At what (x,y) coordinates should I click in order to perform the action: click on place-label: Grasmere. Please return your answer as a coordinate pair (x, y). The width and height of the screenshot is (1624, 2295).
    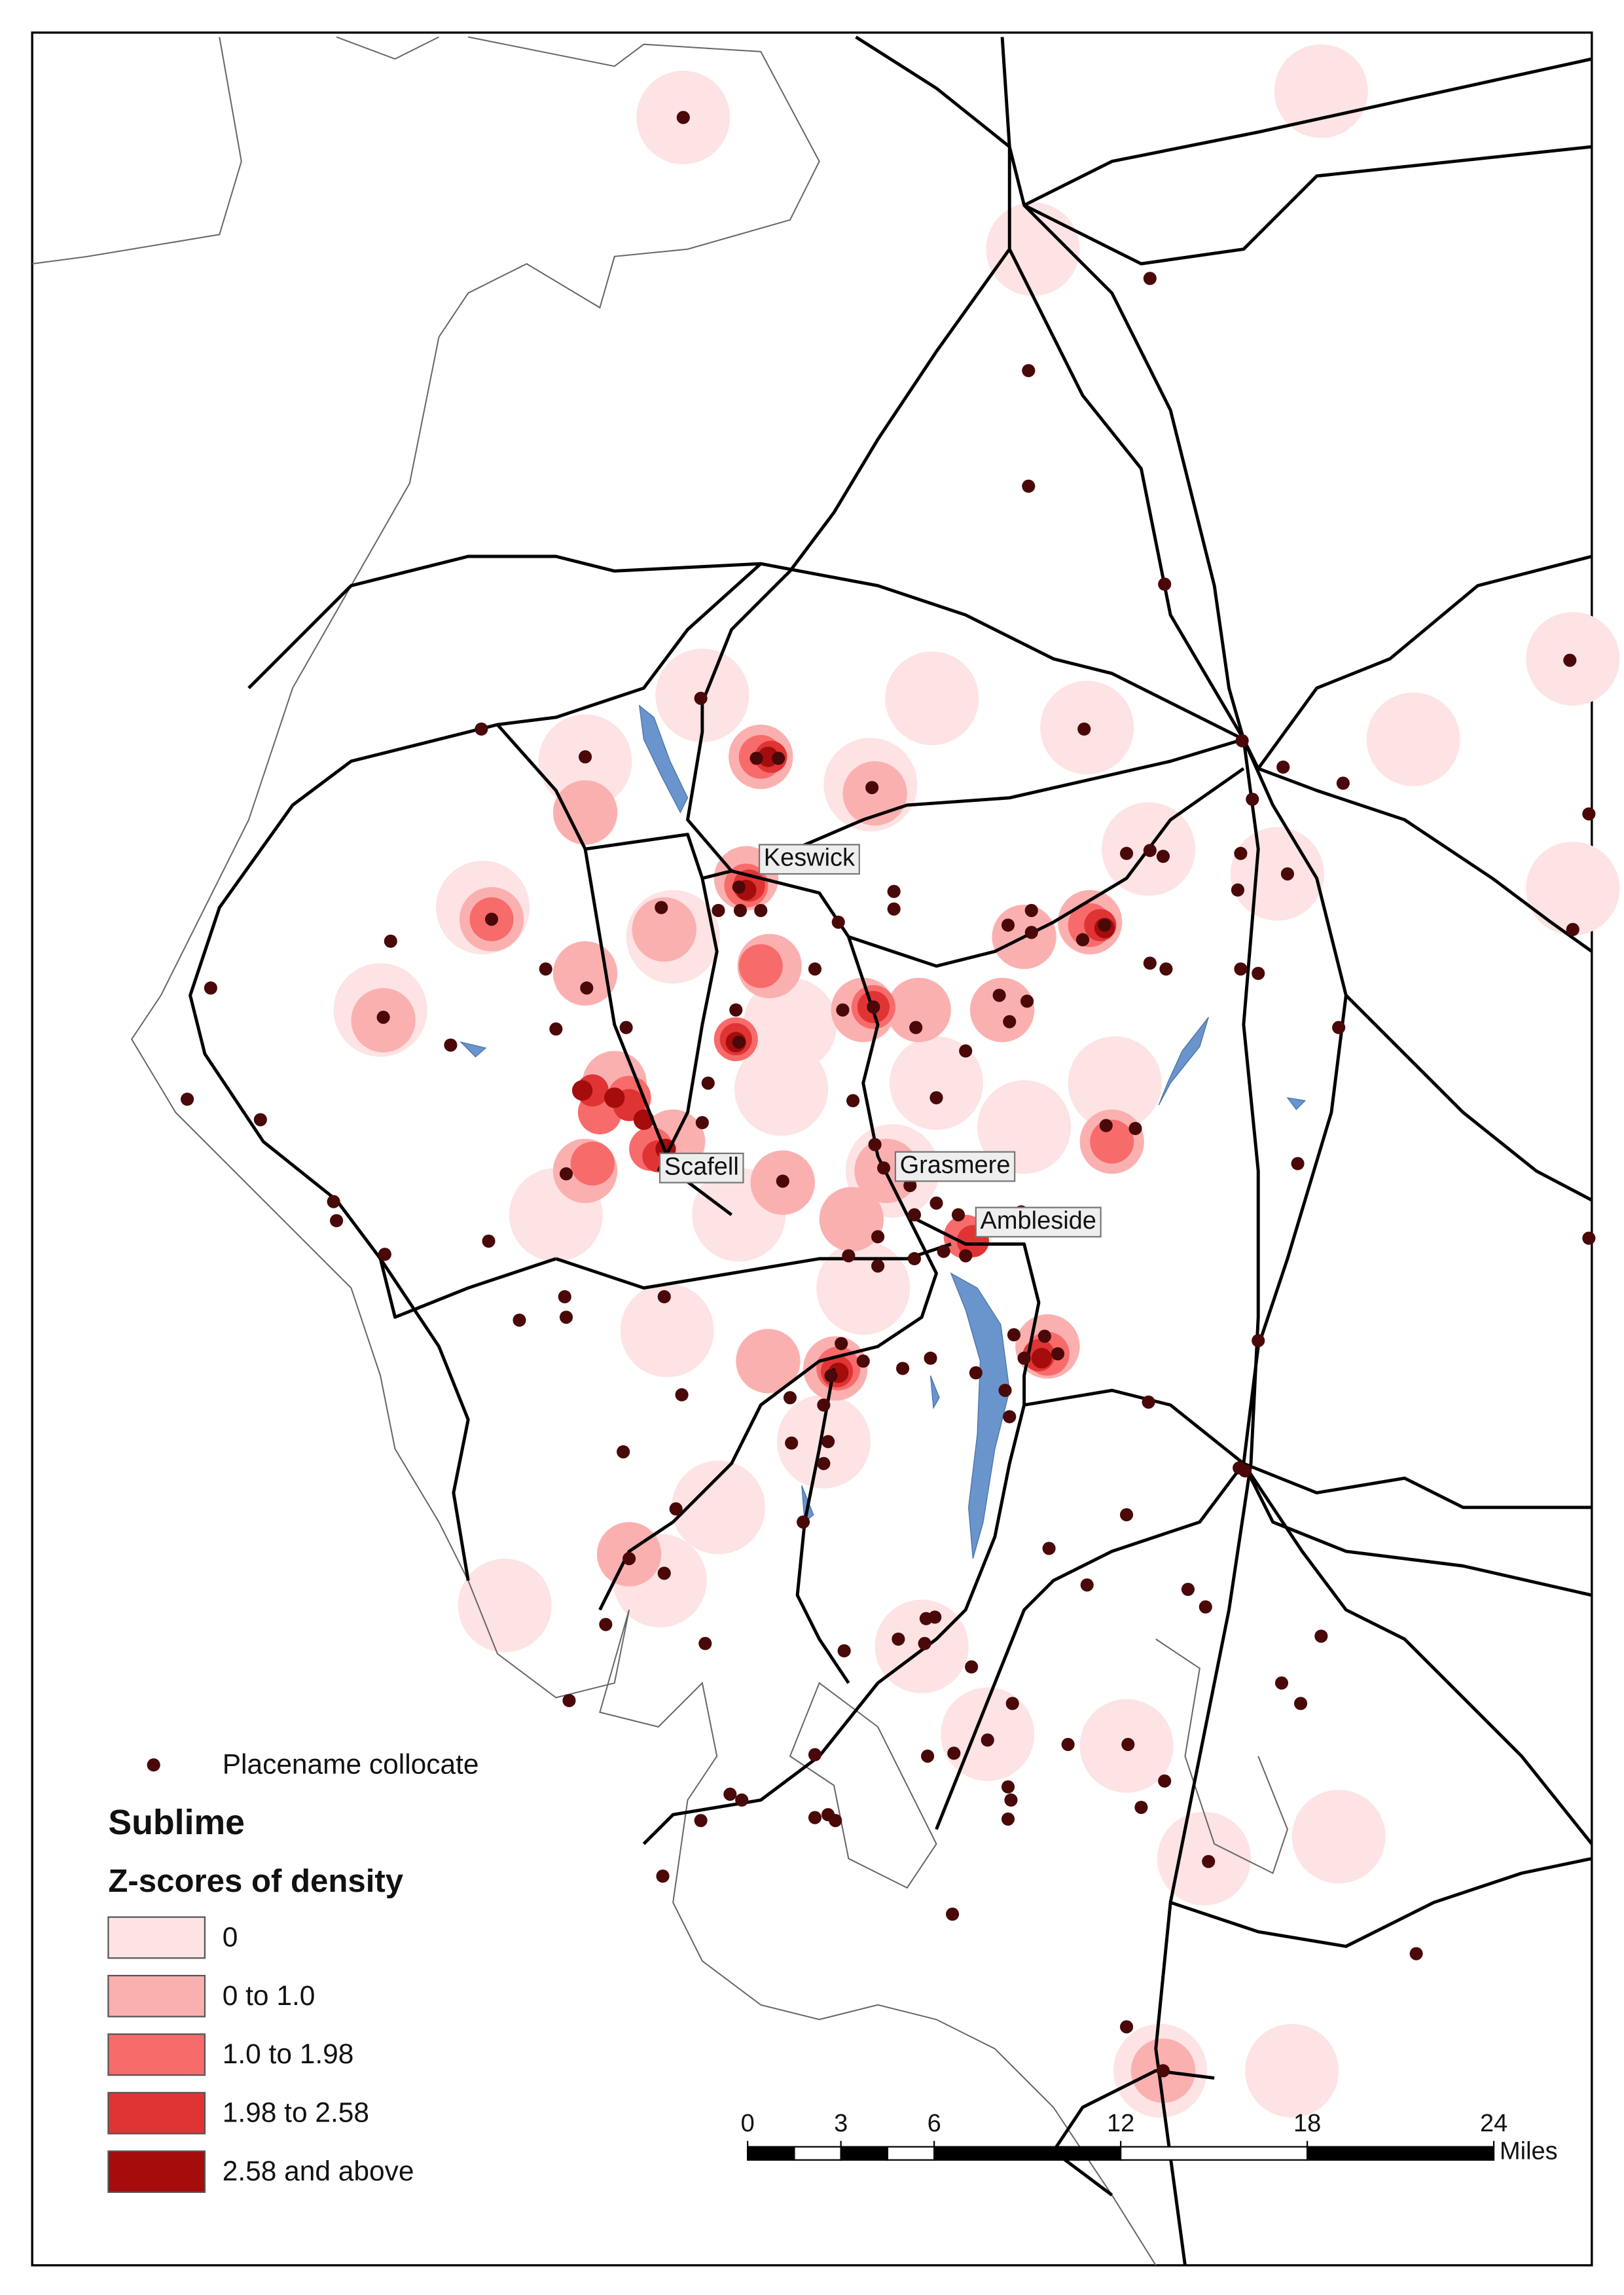
    Looking at the image, I should click on (955, 1165).